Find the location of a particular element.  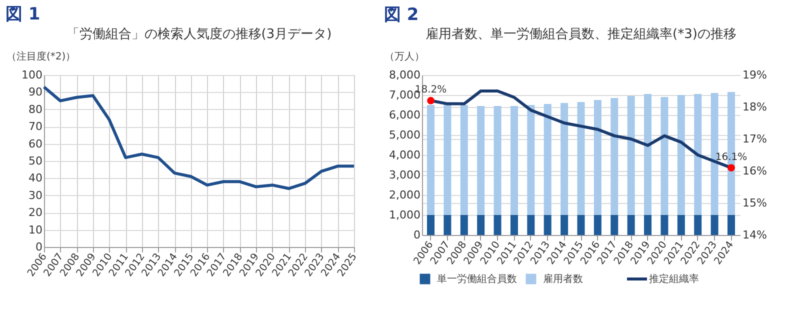

legend-label: 雇用者数 is located at coordinates (563, 279).